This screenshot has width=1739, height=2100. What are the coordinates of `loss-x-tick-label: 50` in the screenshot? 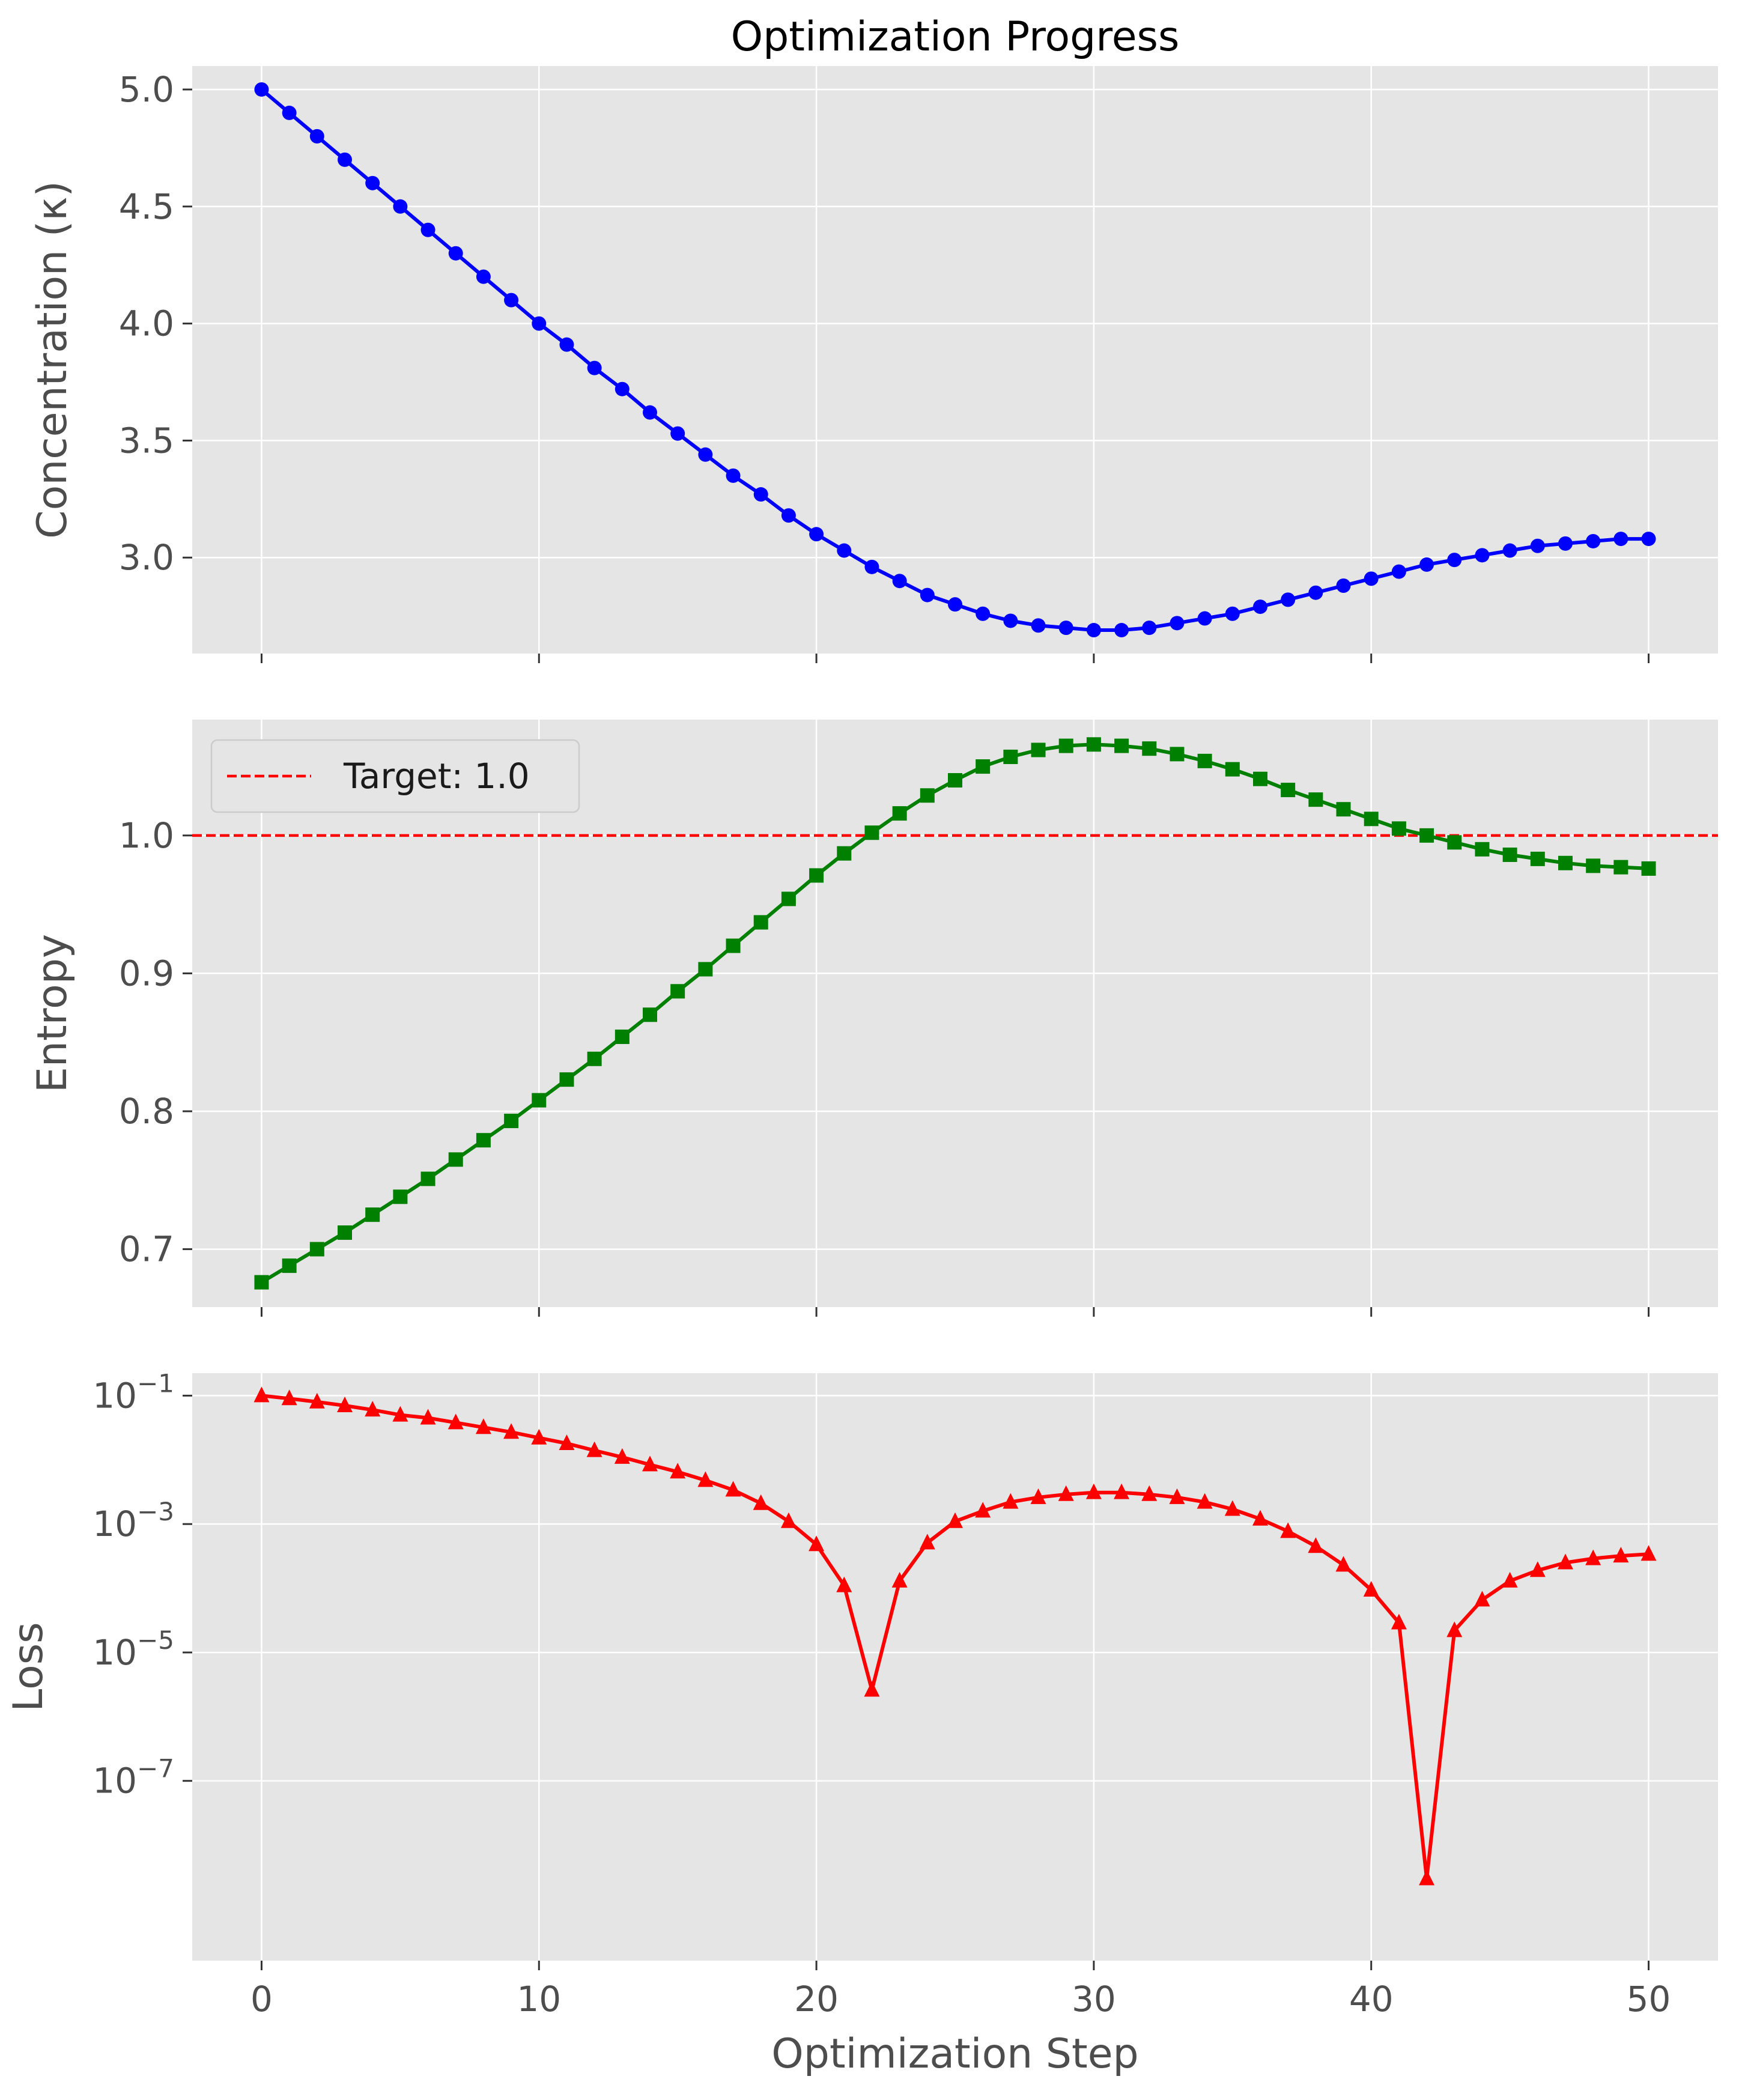 It's located at (1649, 1999).